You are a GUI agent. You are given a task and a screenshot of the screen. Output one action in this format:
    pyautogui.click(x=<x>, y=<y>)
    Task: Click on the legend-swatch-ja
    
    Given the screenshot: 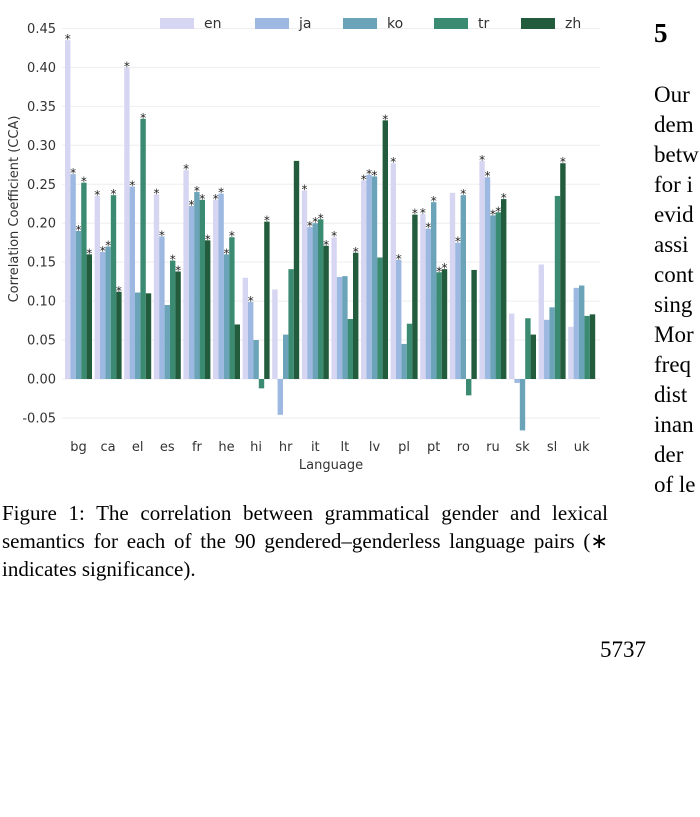 What is the action you would take?
    pyautogui.click(x=272, y=23)
    